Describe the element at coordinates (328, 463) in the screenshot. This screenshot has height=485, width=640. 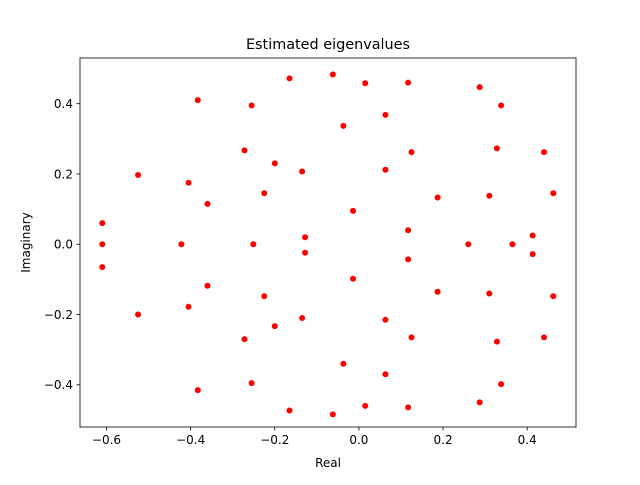
I see `x-axis-label: Real` at that location.